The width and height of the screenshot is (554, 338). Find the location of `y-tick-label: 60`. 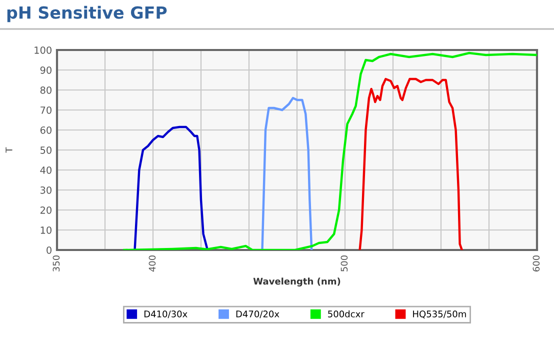

y-tick-label: 60 is located at coordinates (46, 130).